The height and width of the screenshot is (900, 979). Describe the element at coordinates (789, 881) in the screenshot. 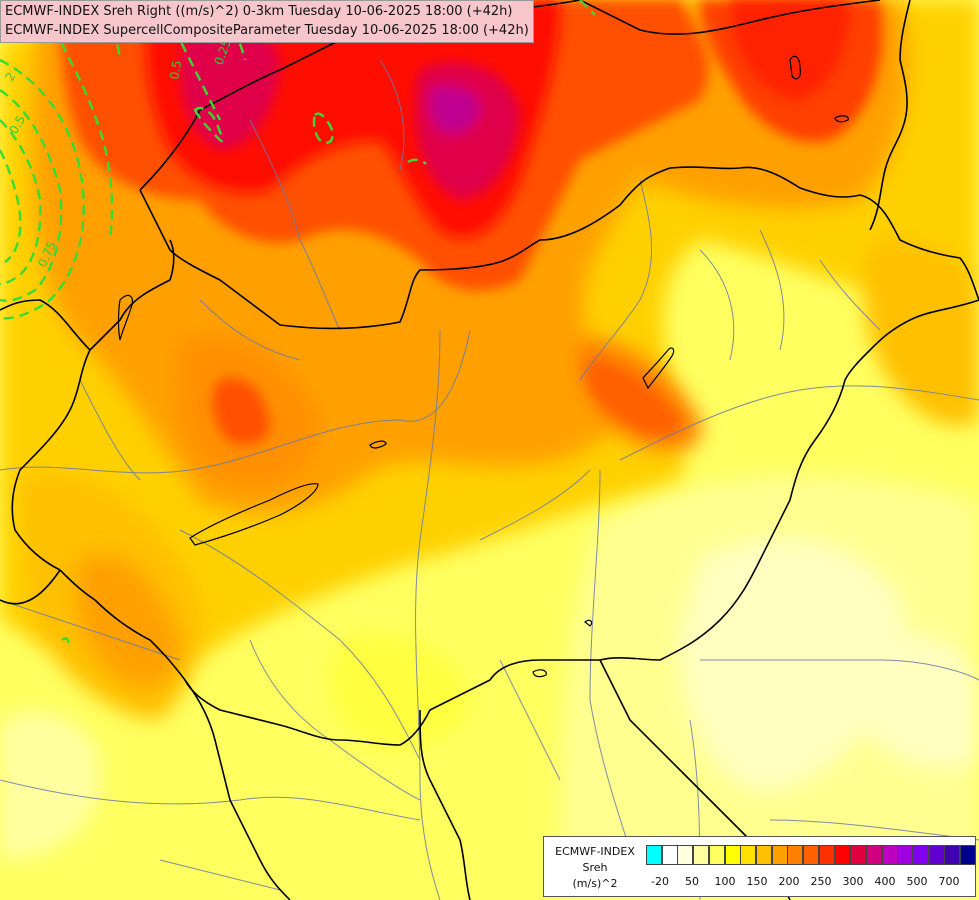

I see `legend-tick-label: 200` at that location.